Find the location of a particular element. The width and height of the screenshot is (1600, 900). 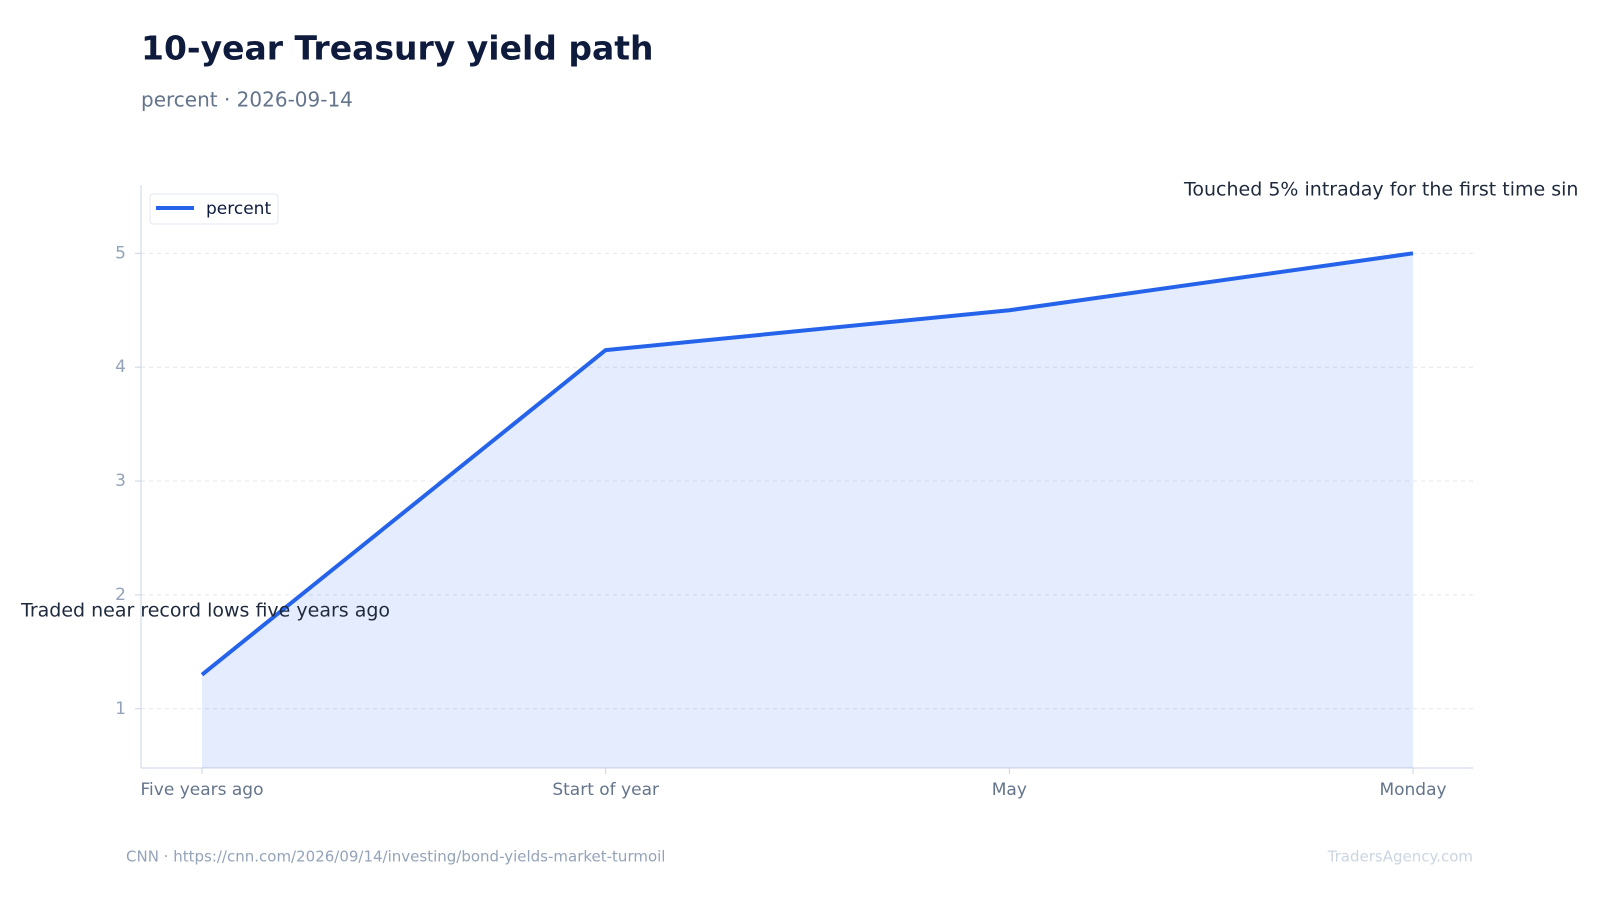

x-tick-label: May is located at coordinates (1009, 790).